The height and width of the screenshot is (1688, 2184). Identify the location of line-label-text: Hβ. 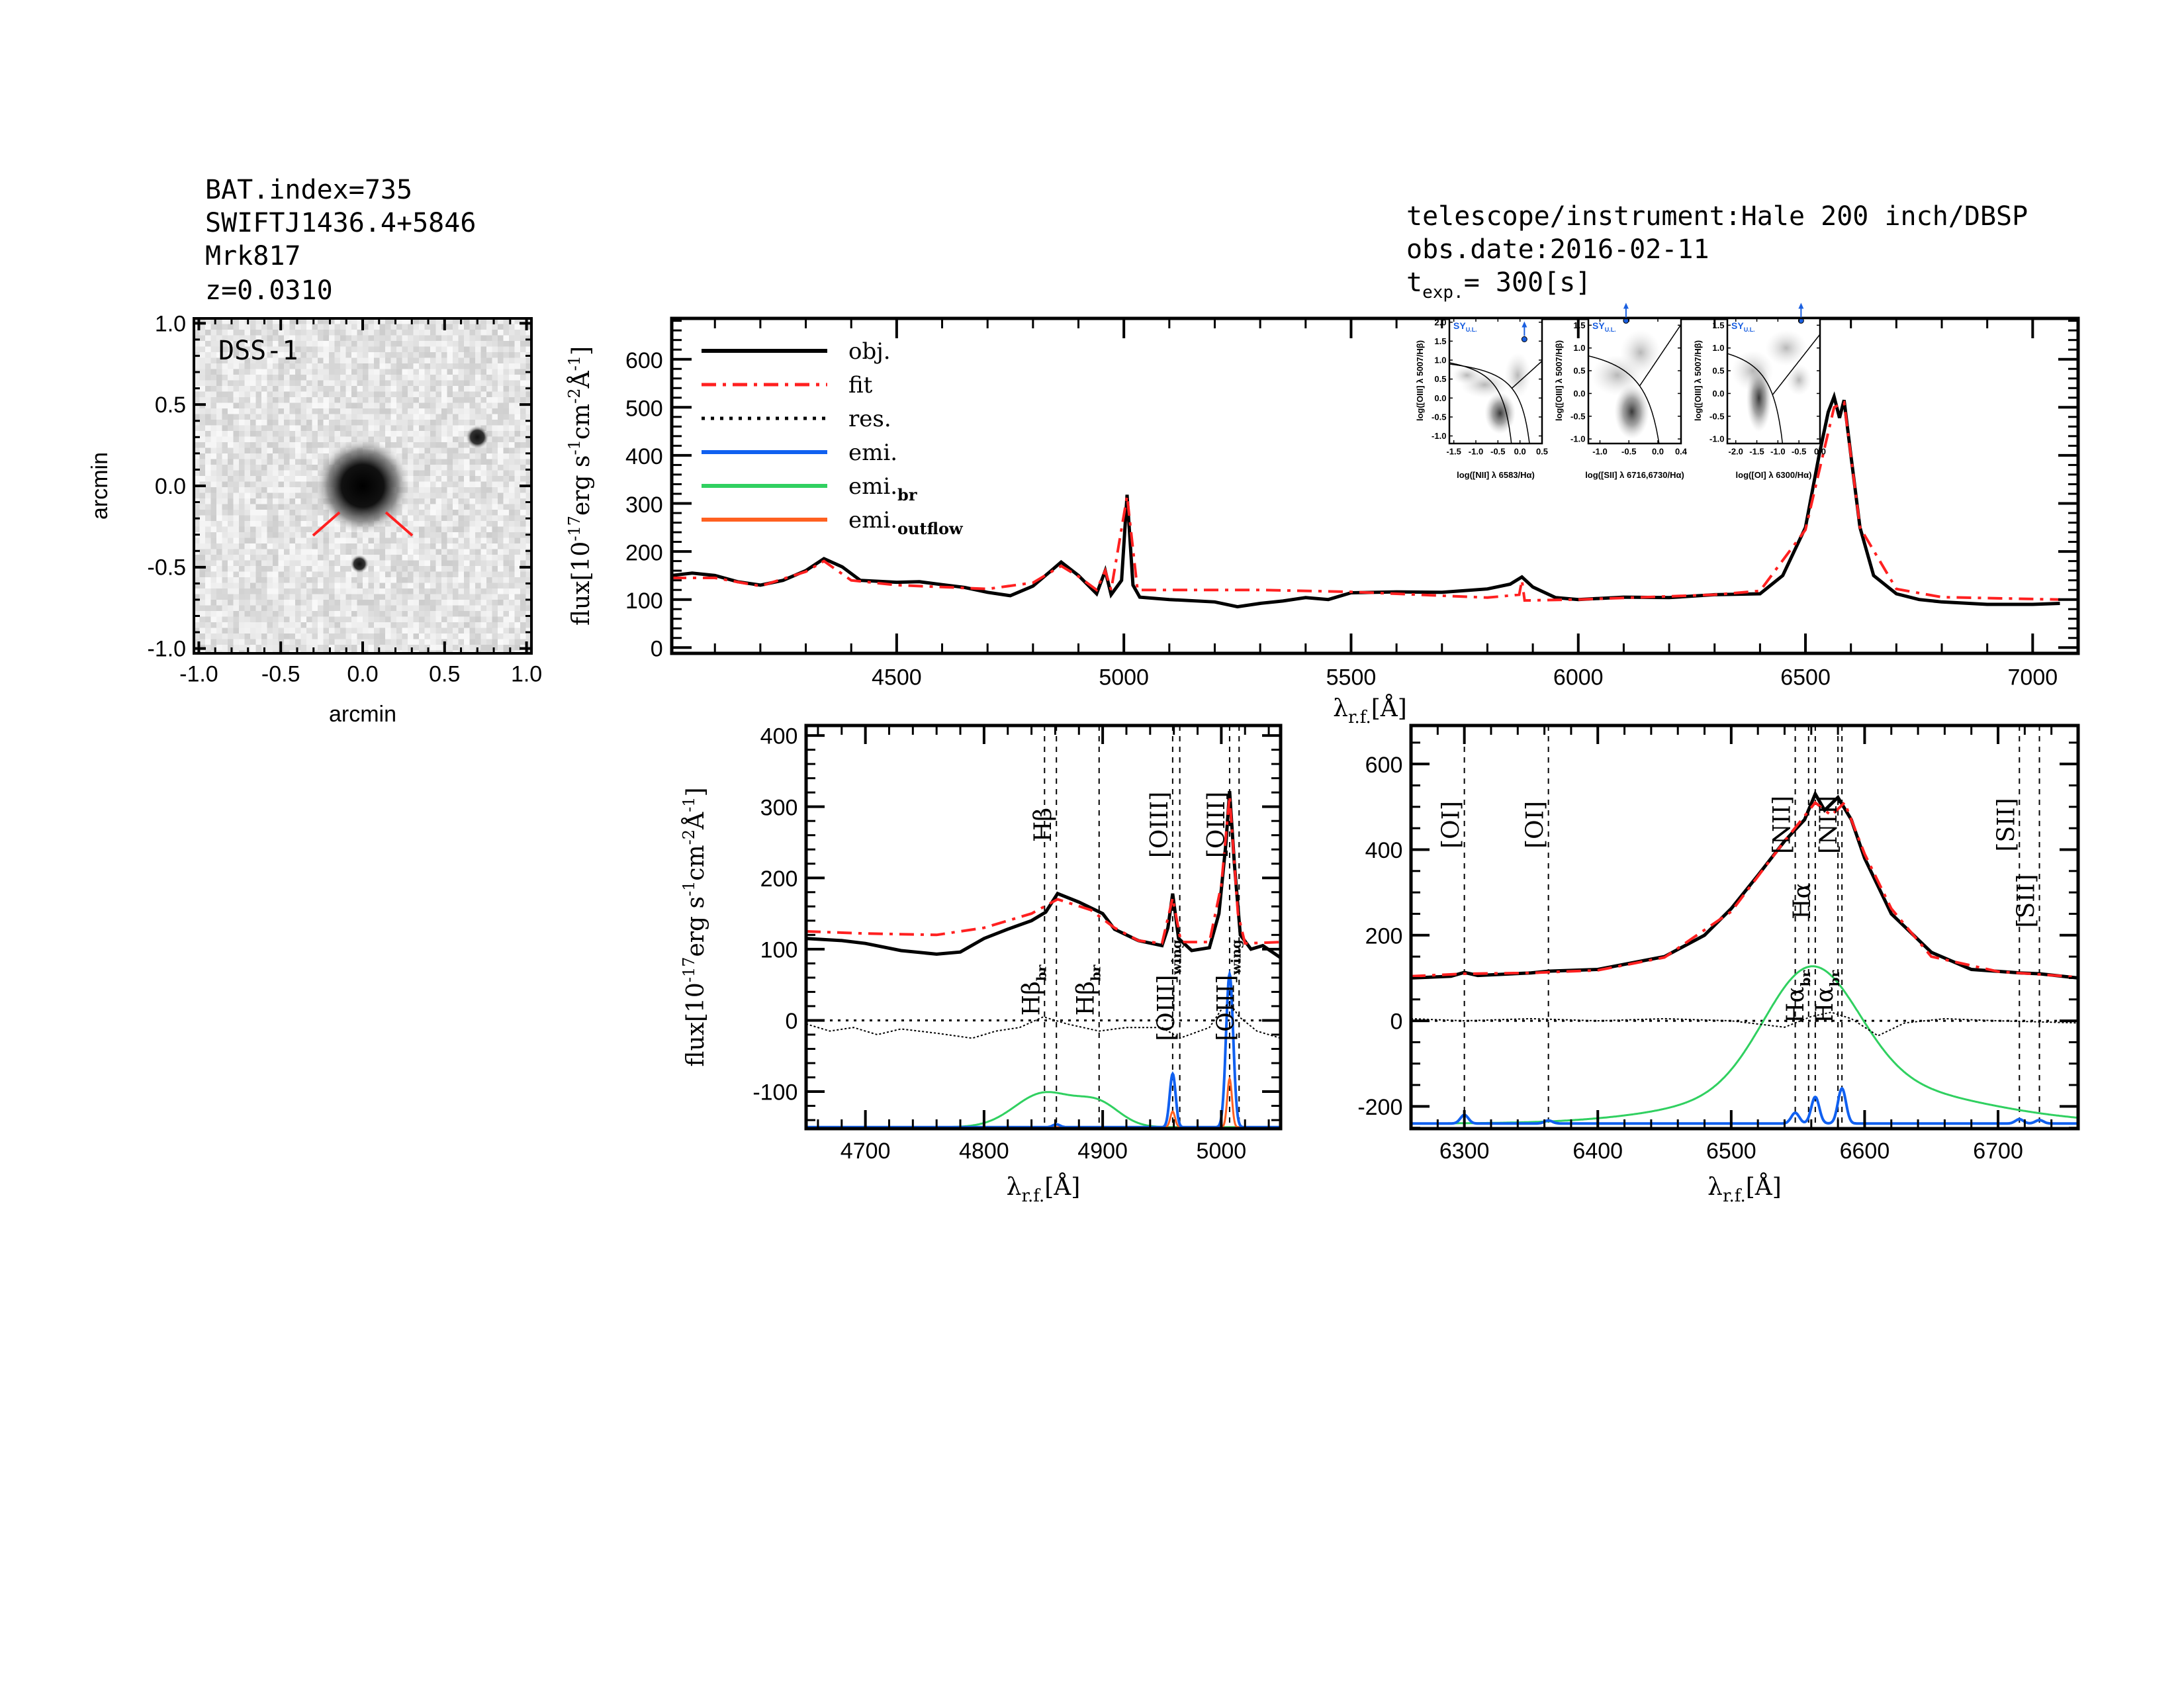
(1086, 998).